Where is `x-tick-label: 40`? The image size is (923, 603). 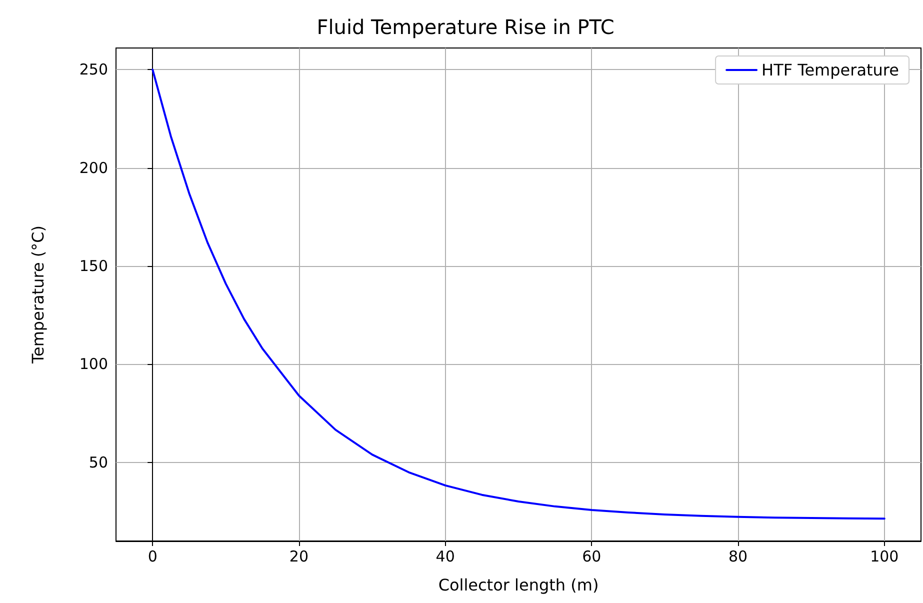 x-tick-label: 40 is located at coordinates (445, 557).